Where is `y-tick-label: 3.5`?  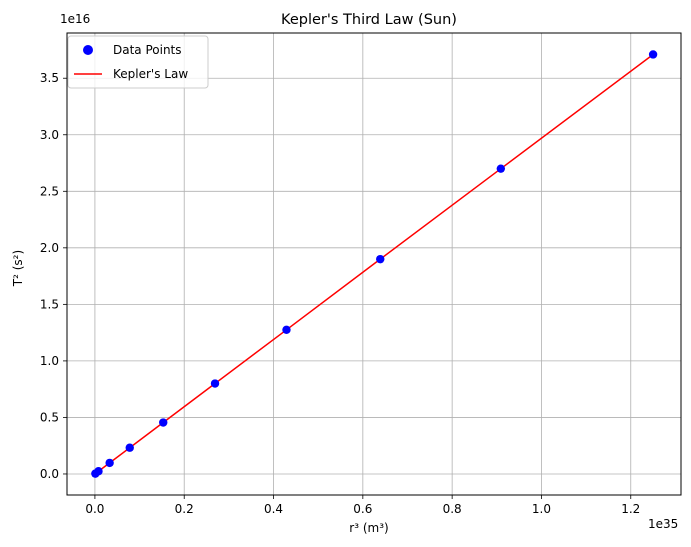
y-tick-label: 3.5 is located at coordinates (49, 78).